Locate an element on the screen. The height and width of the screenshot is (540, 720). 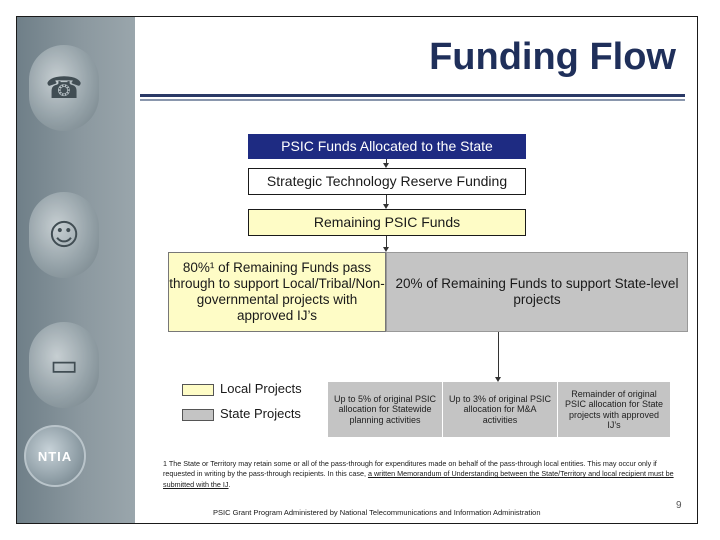
allocated-funds-box: PSIC Funds Allocated to the State is located at coordinates (387, 146).